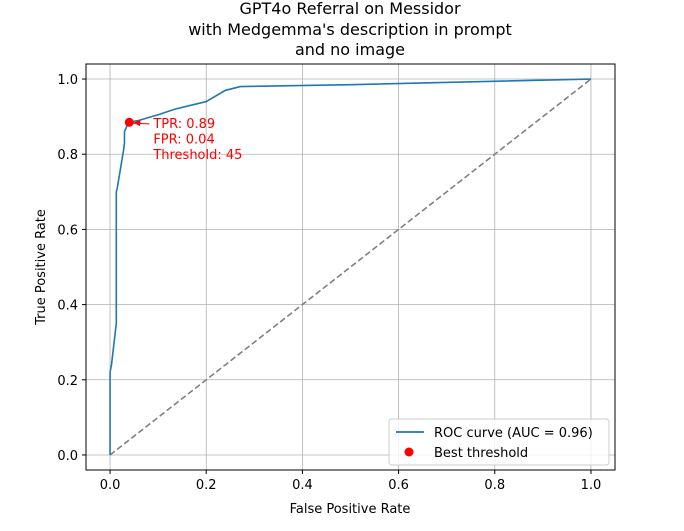 This screenshot has height=531, width=684. I want to click on y-axis-label: True Positive Rate, so click(41, 267).